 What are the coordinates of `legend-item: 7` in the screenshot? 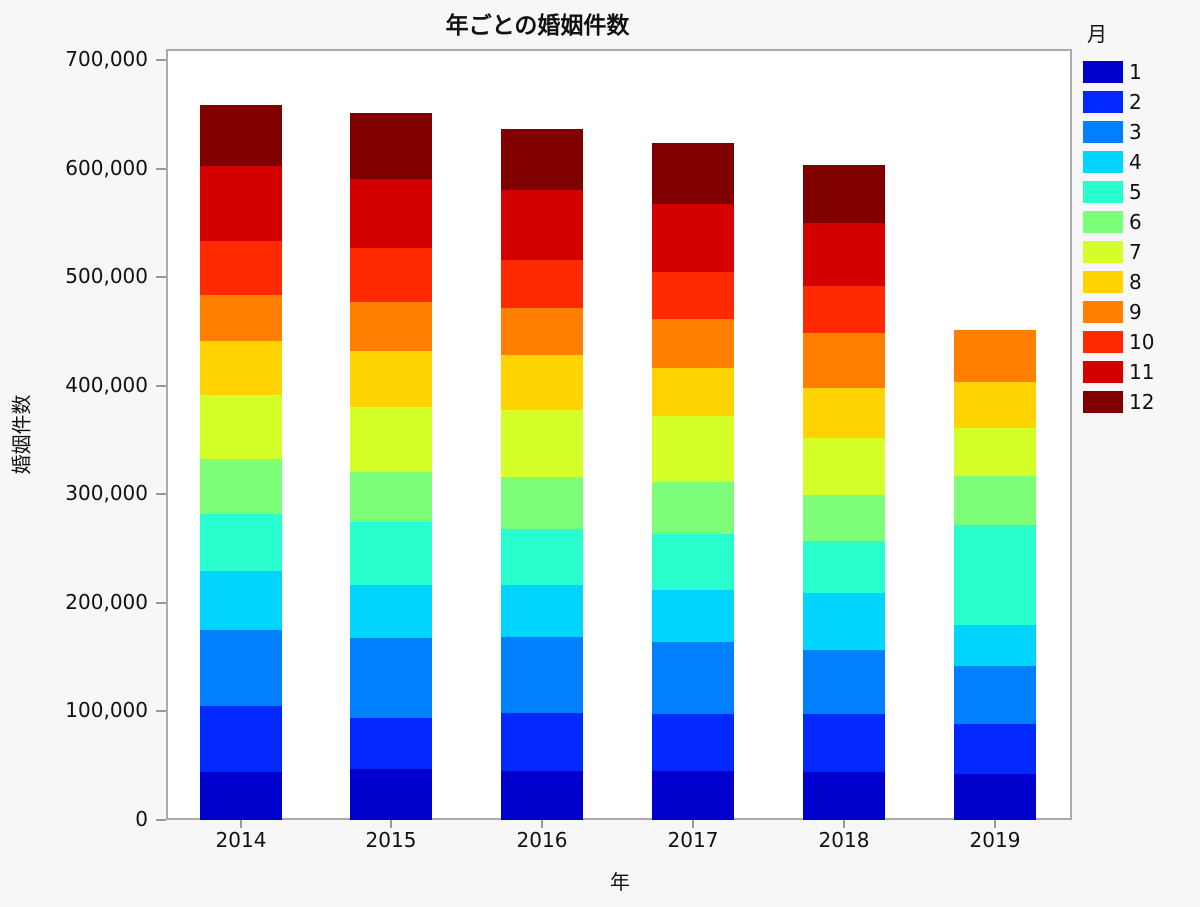 It's located at (1118, 252).